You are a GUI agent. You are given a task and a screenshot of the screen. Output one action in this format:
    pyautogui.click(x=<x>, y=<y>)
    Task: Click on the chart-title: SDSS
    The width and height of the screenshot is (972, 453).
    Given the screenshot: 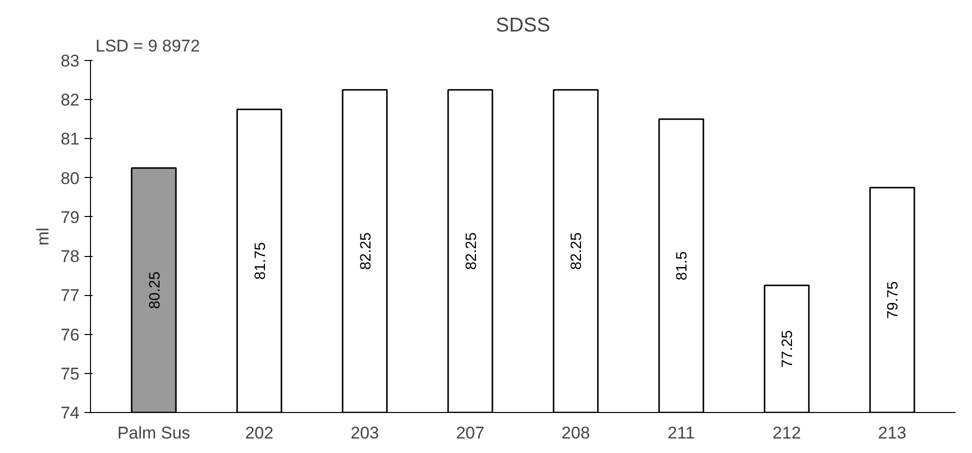 What is the action you would take?
    pyautogui.click(x=523, y=25)
    